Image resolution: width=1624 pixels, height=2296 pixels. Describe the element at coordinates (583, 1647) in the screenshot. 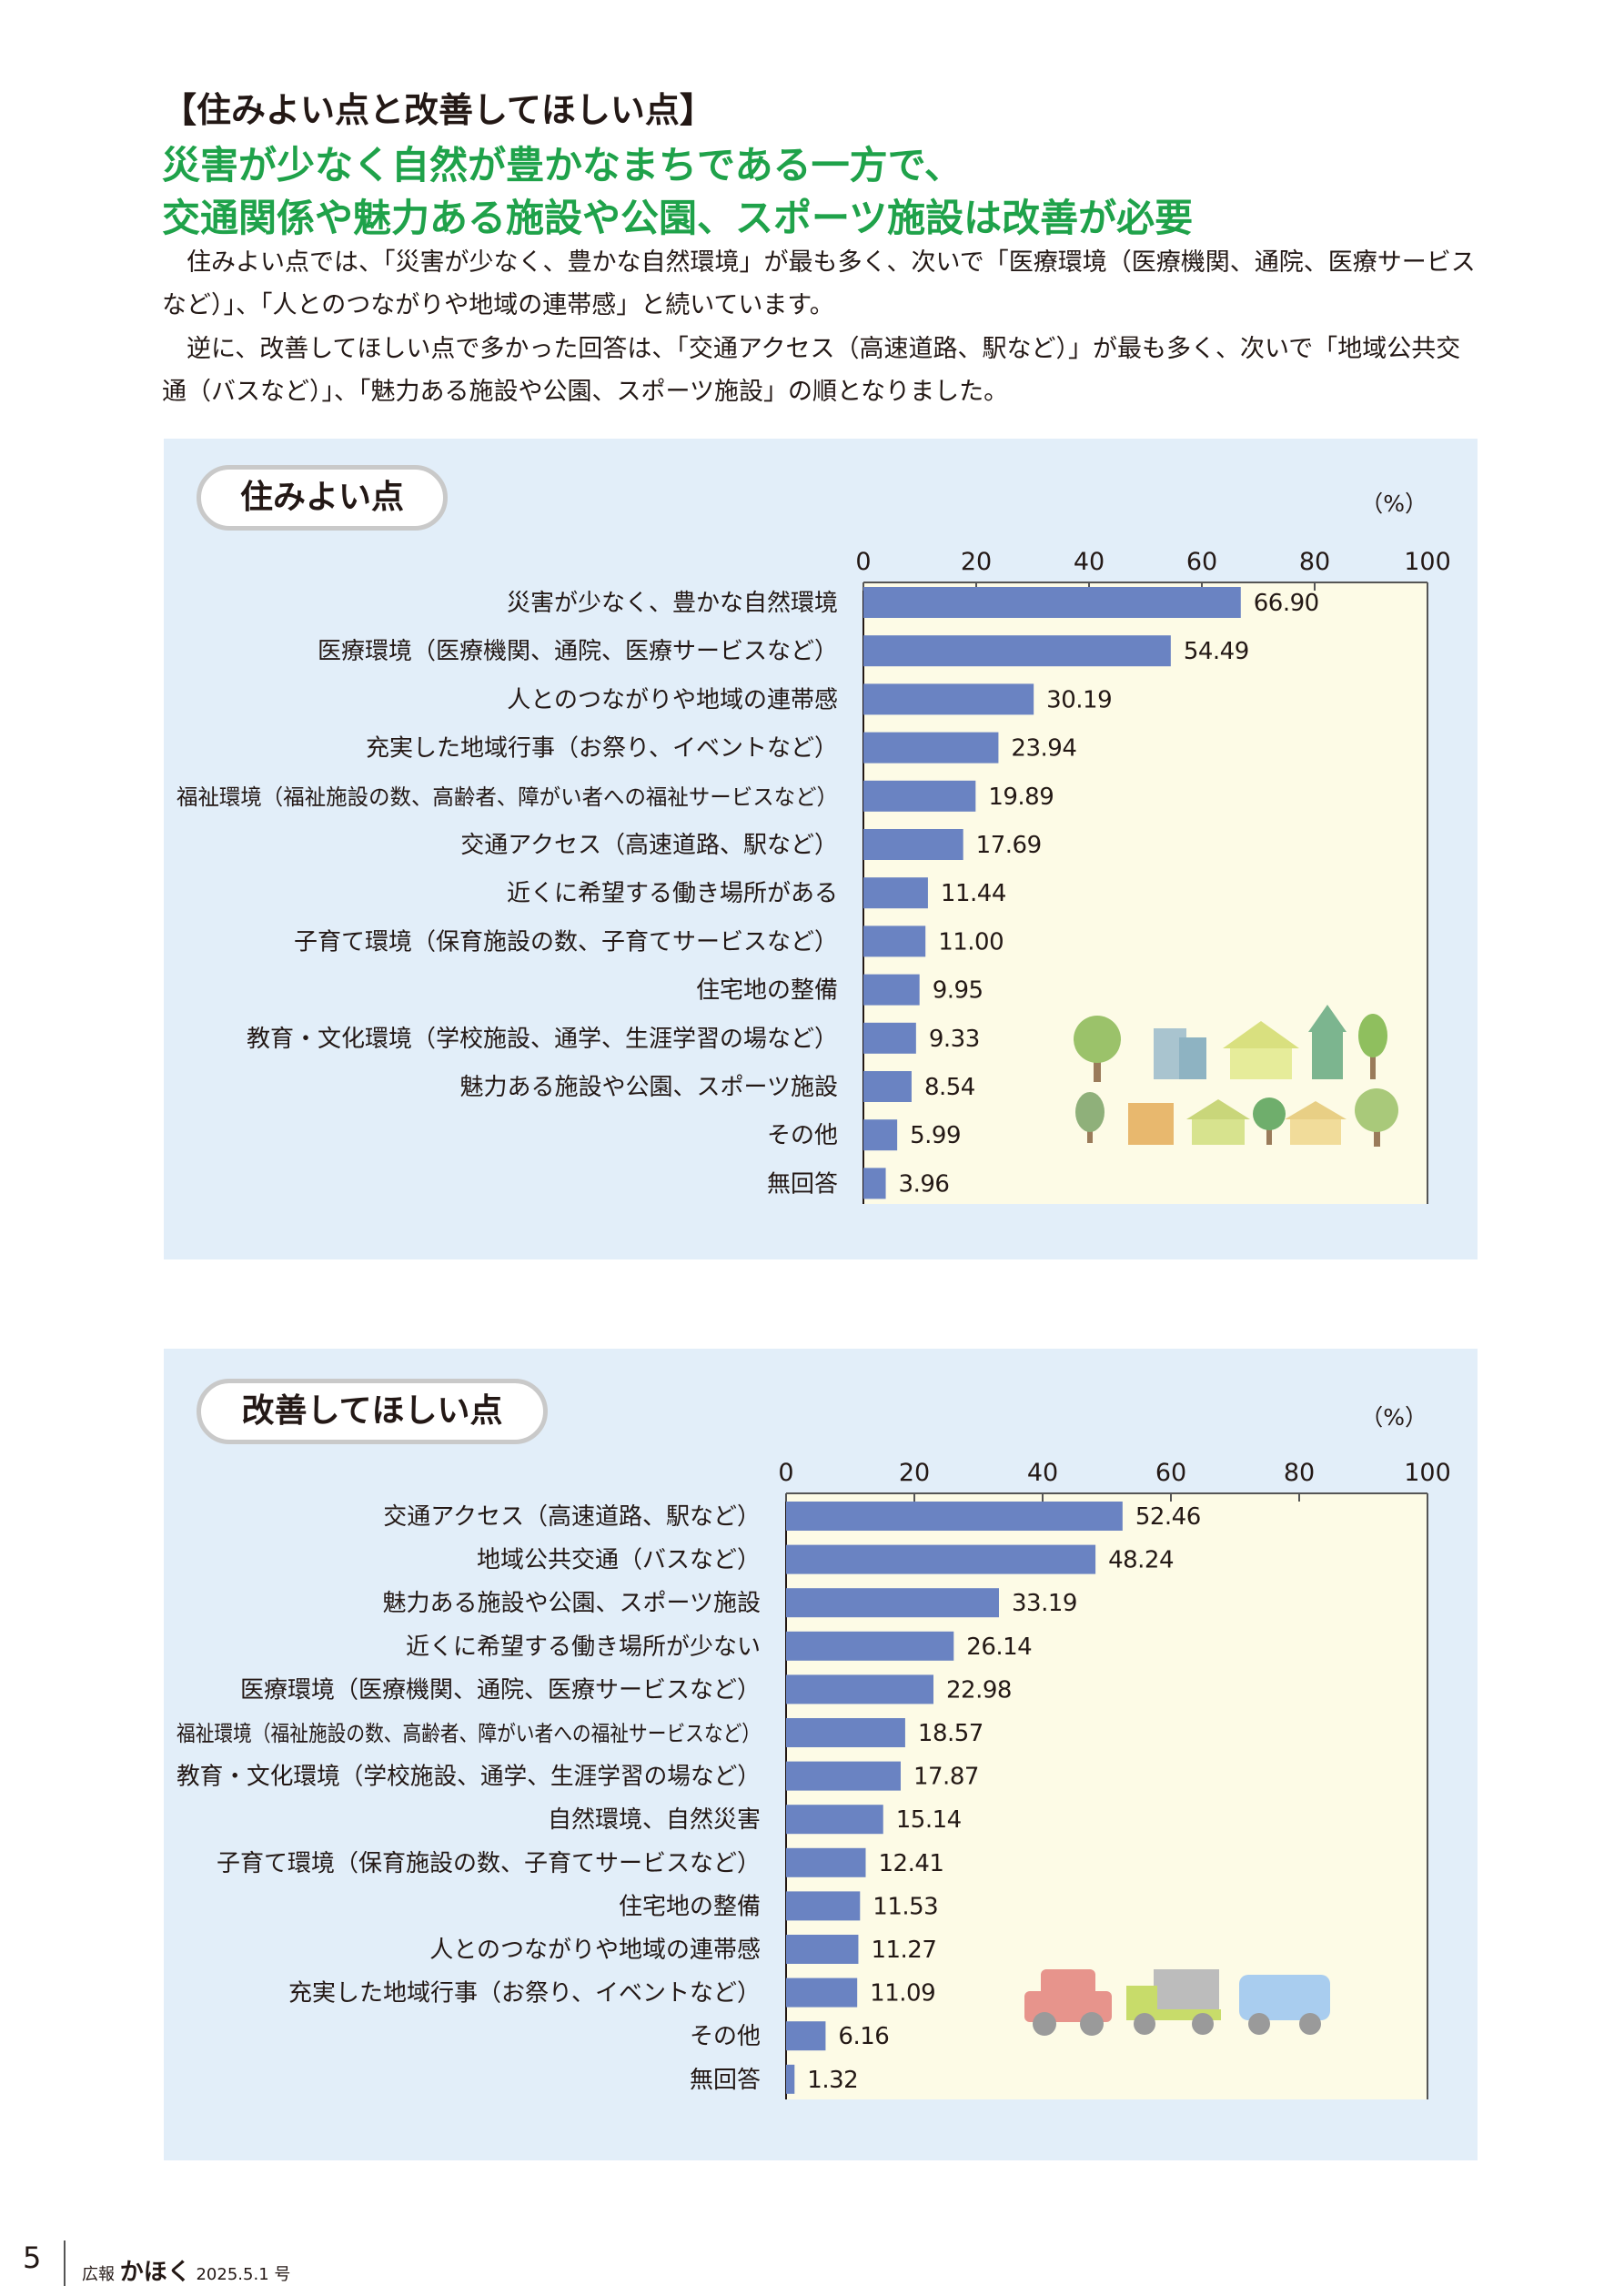

I see `category-label: 近くに希望する働き場所が少ない` at that location.